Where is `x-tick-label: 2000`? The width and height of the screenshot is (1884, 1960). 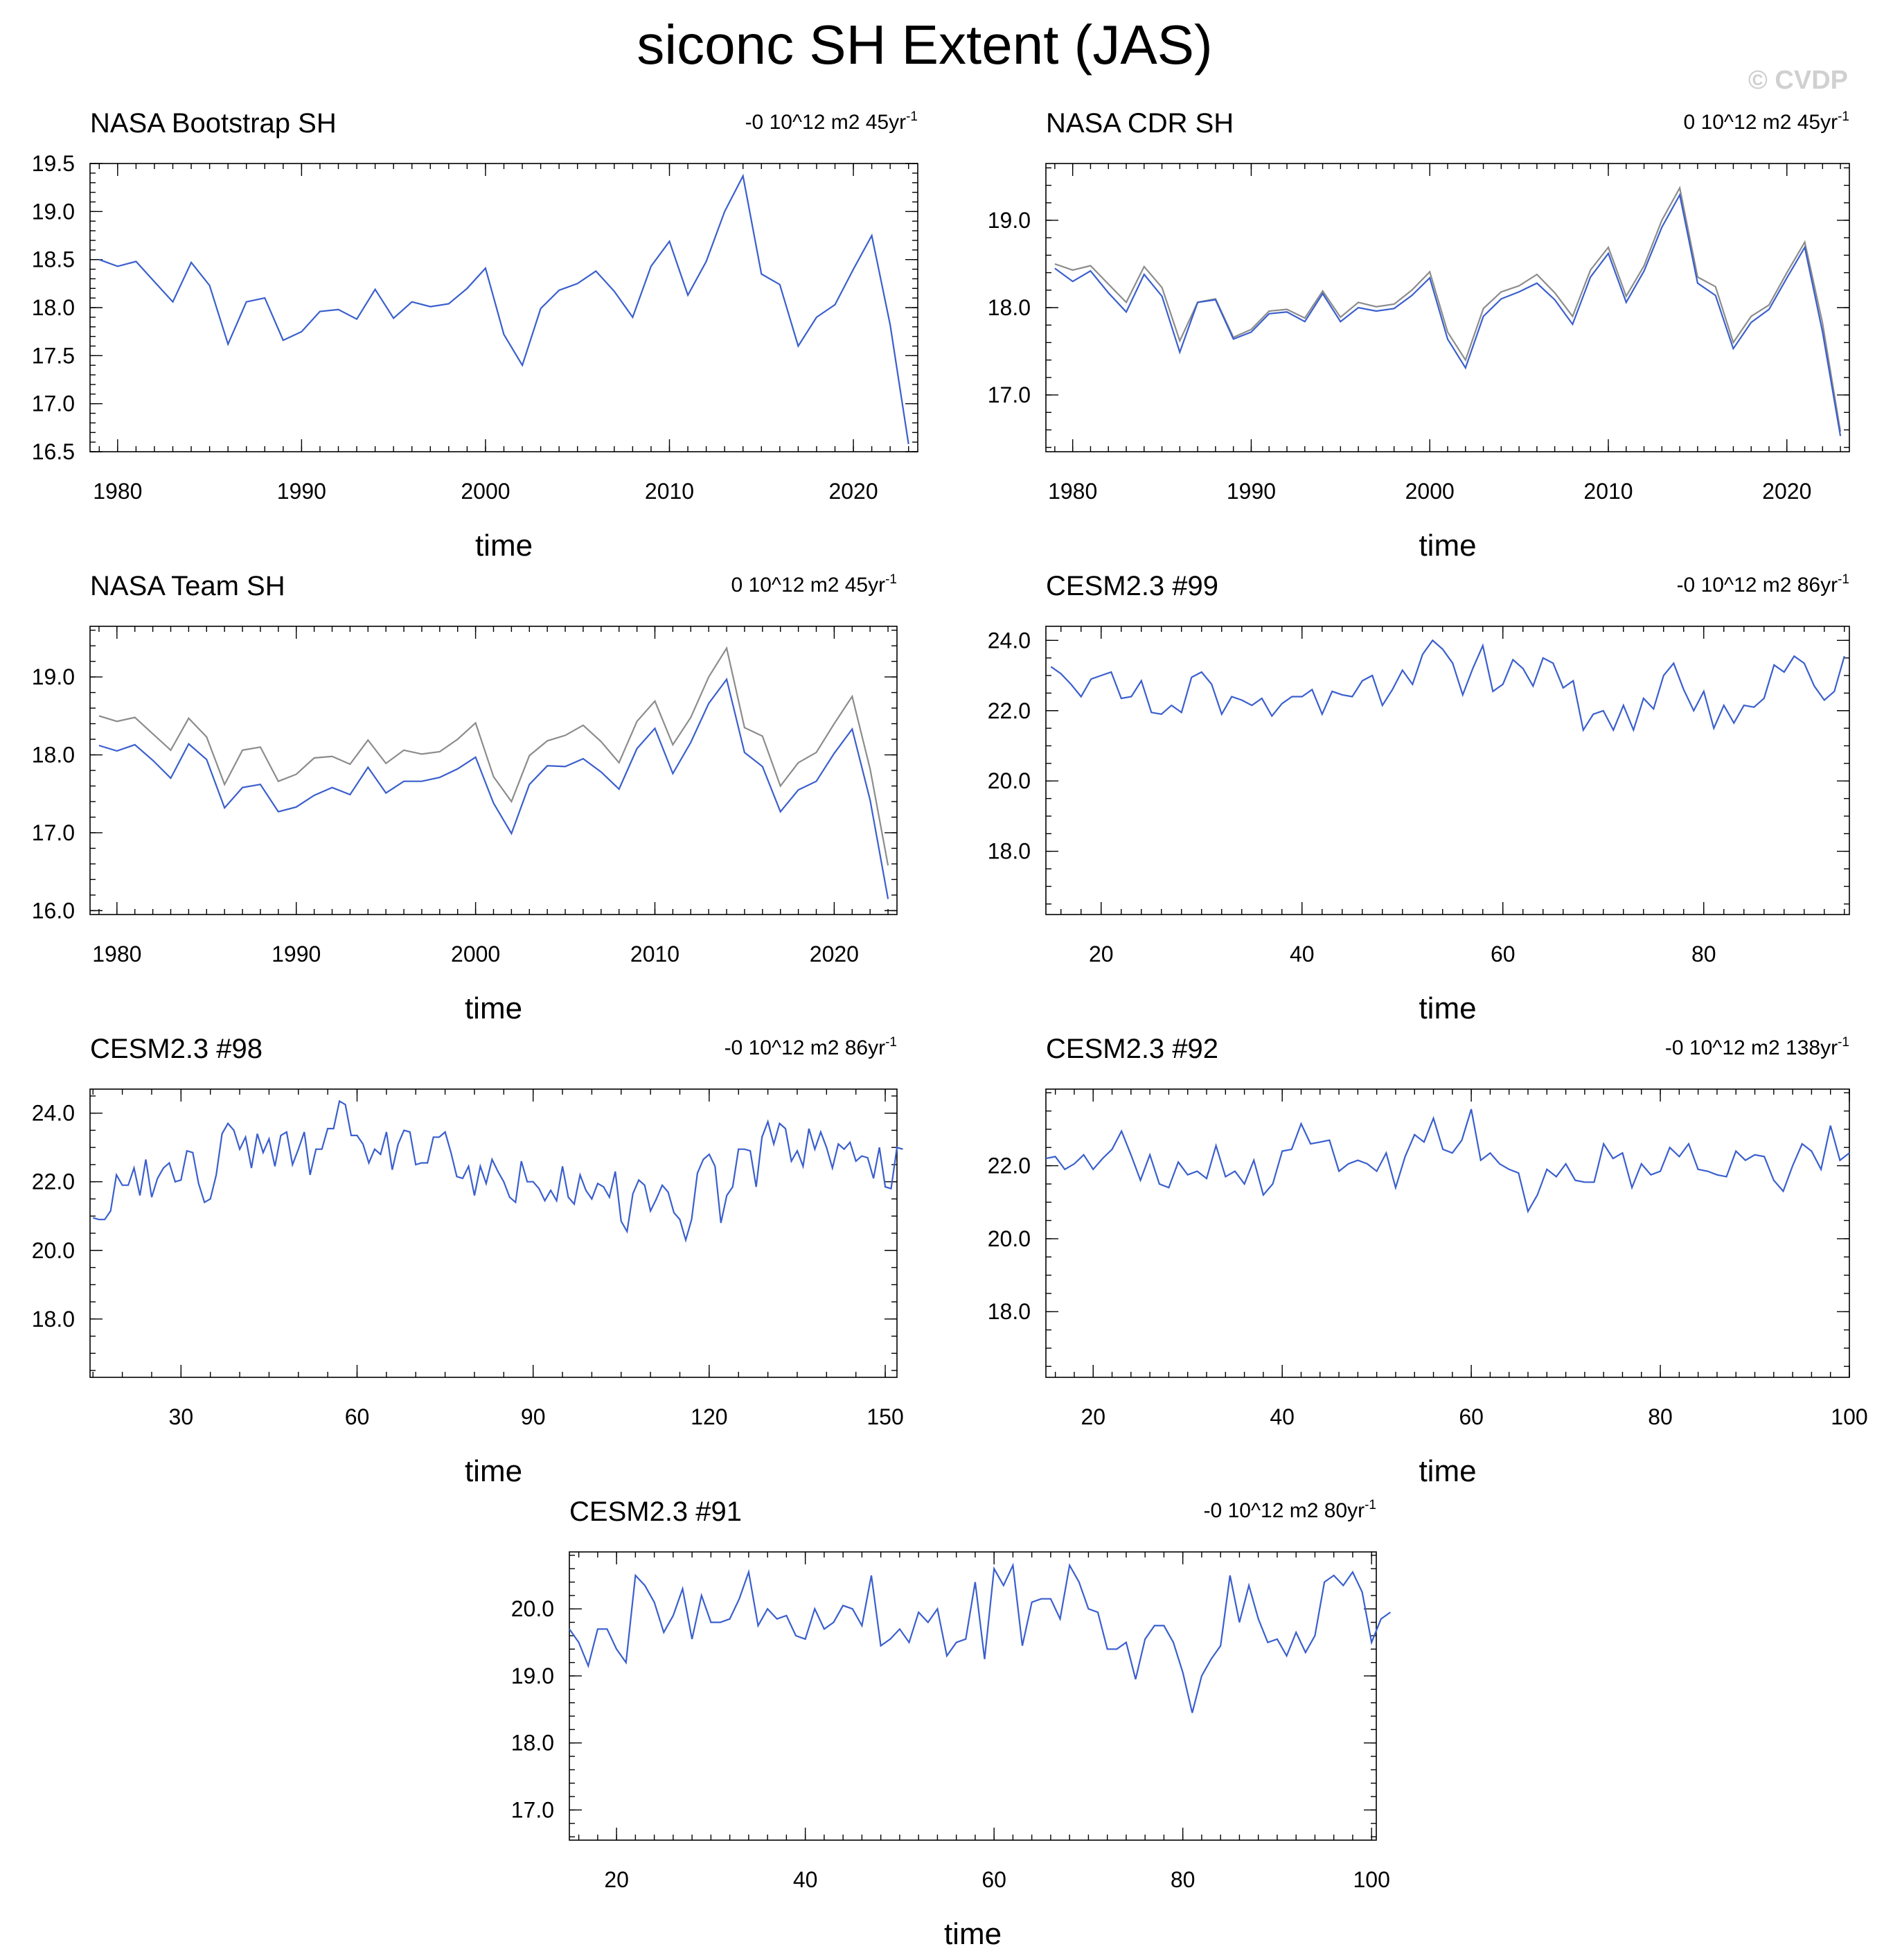
x-tick-label: 2000 is located at coordinates (475, 954).